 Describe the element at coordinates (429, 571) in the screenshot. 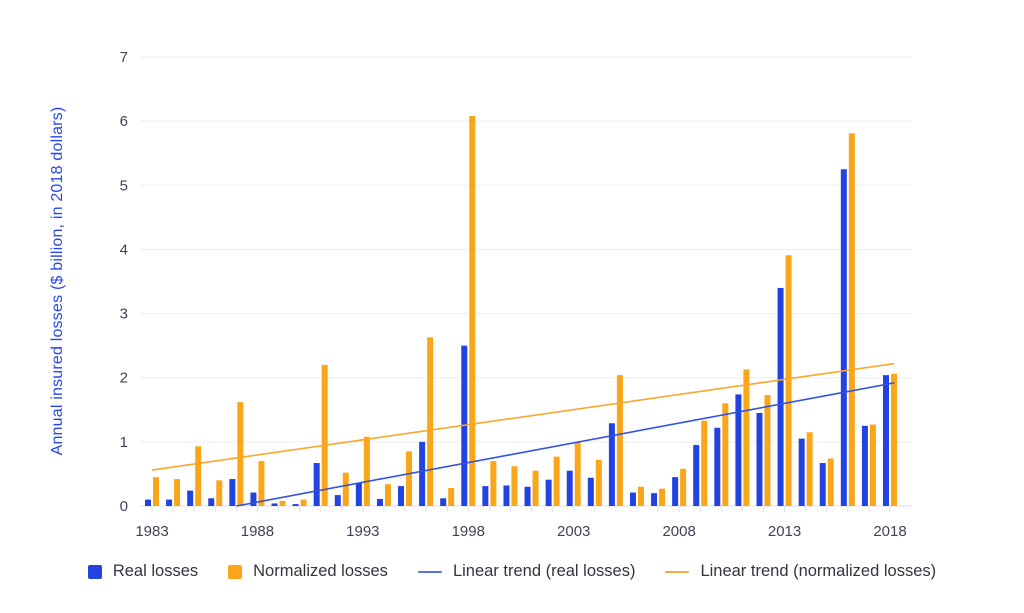

I see `real-trend-line-swatch` at that location.